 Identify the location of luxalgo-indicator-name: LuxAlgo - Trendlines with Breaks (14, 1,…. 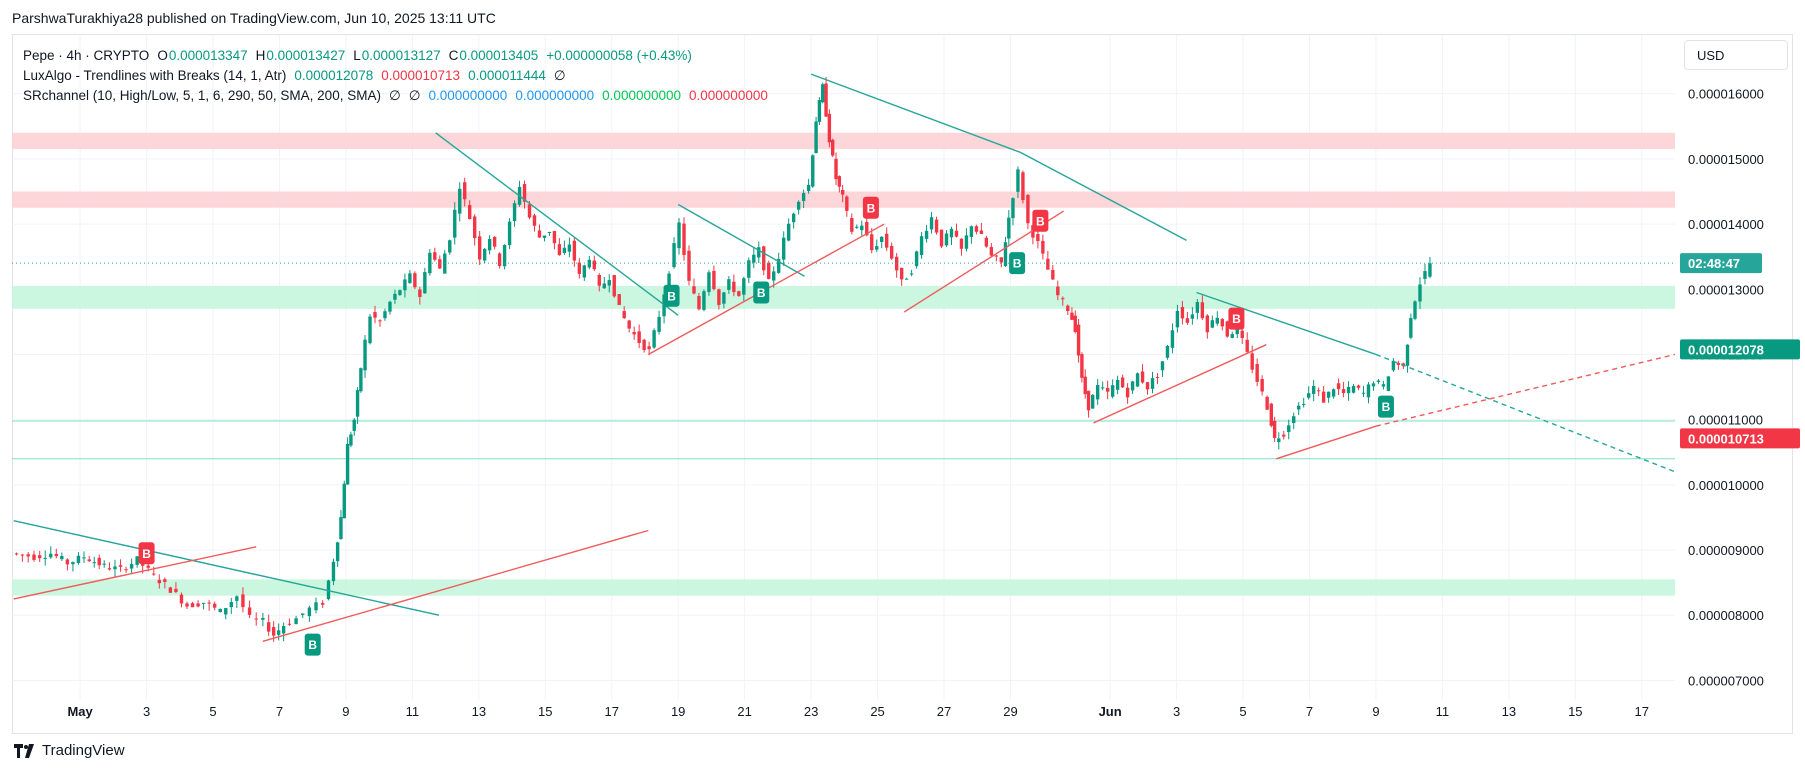
(155, 75).